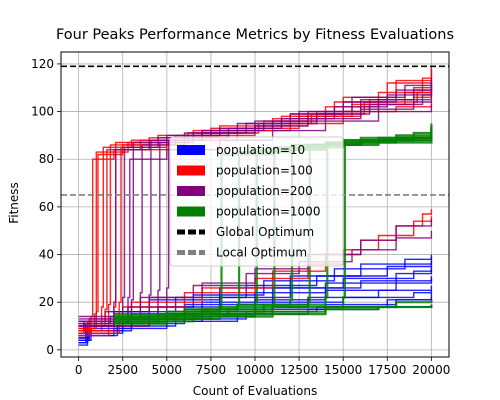 This screenshot has width=500, height=400. I want to click on legend-item: population=10, so click(241, 150).